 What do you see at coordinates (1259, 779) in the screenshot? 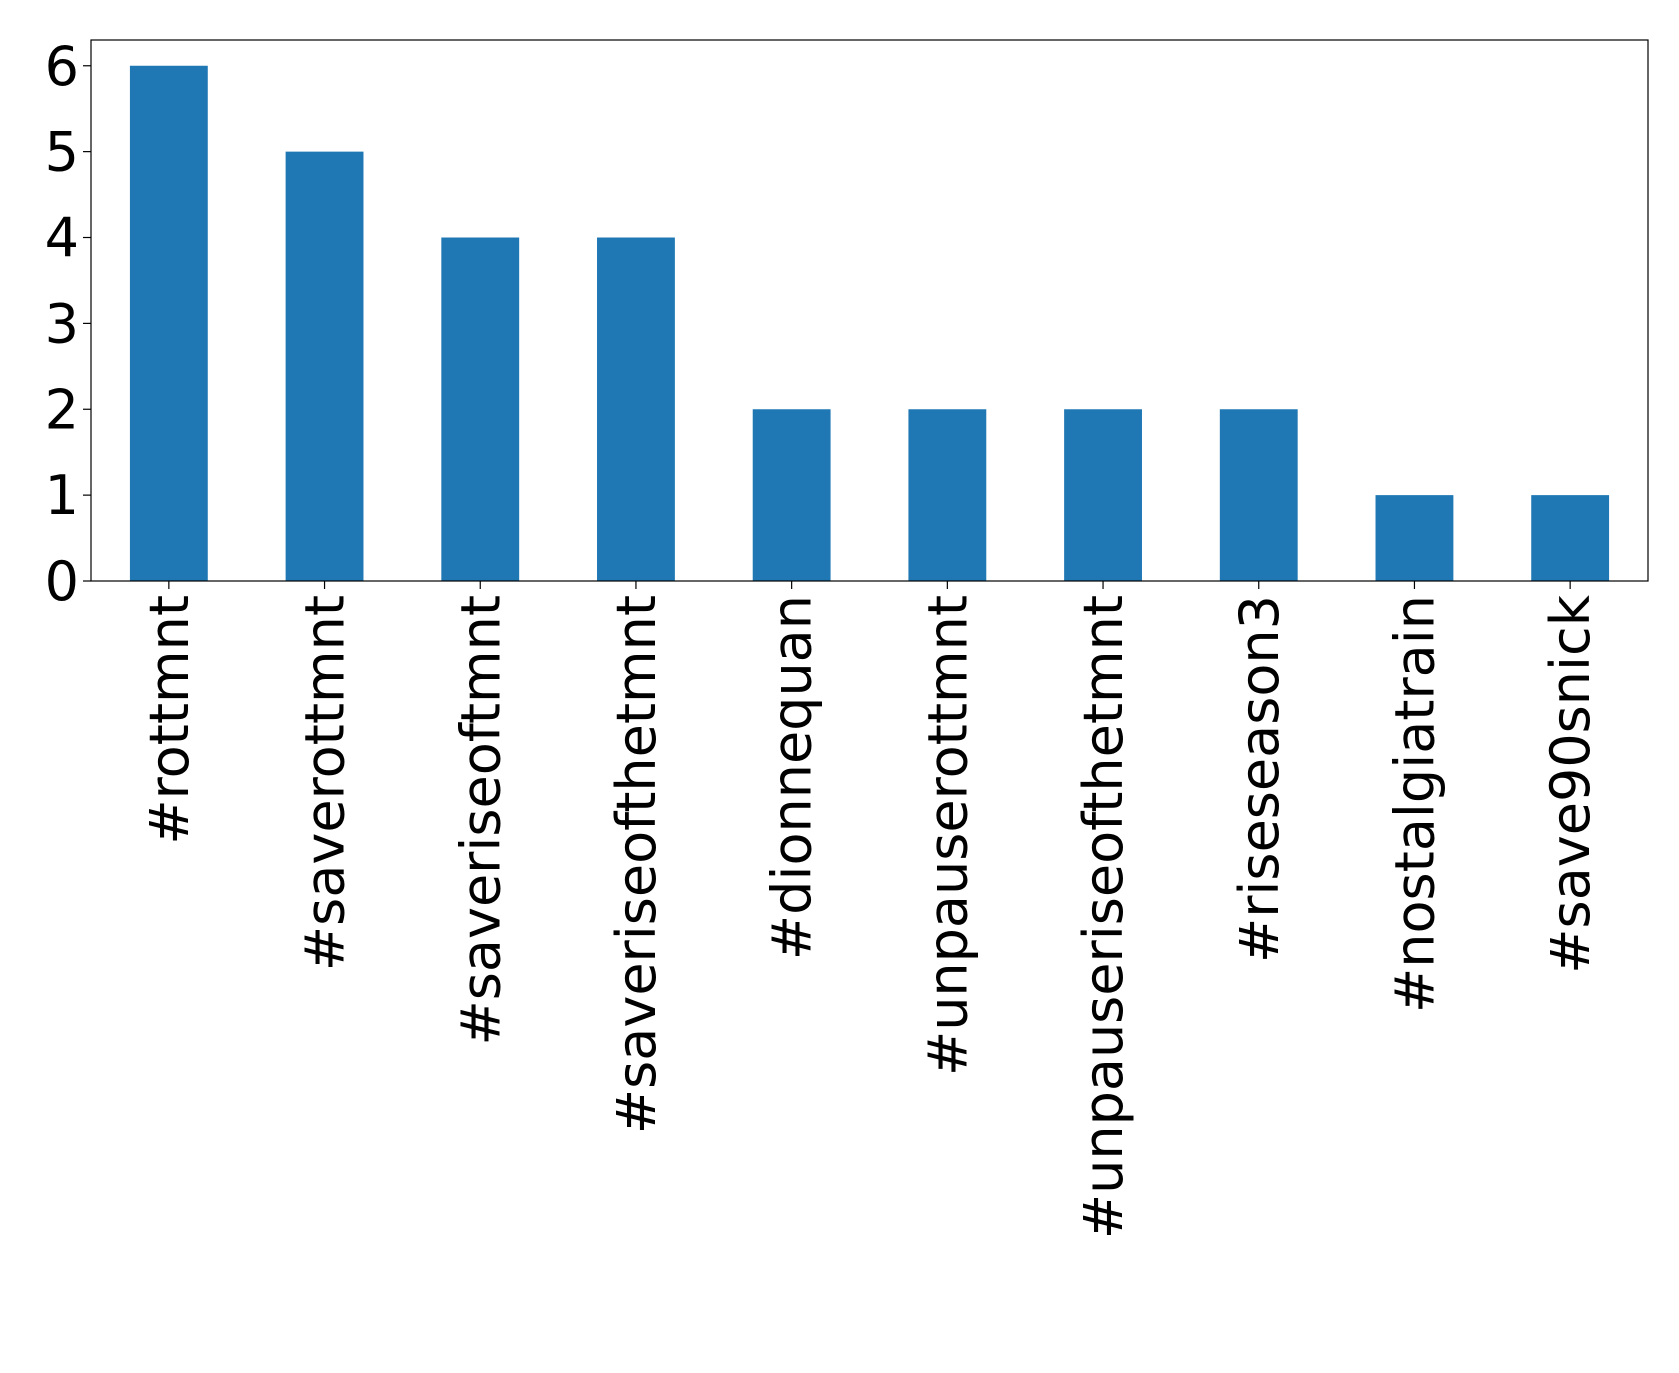
I see `x-tick-label: #riseseason3` at bounding box center [1259, 779].